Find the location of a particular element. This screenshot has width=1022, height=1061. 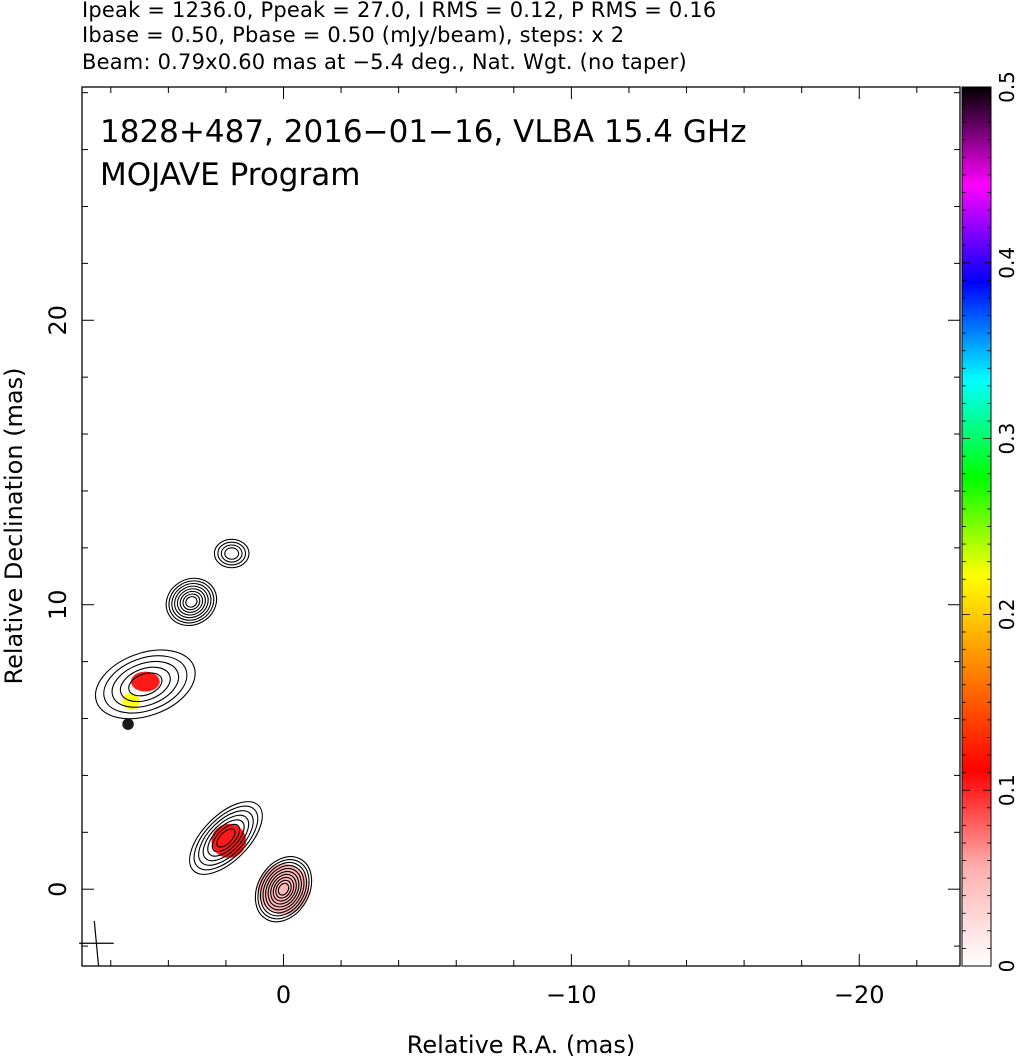

beam-marker is located at coordinates (96, 943).